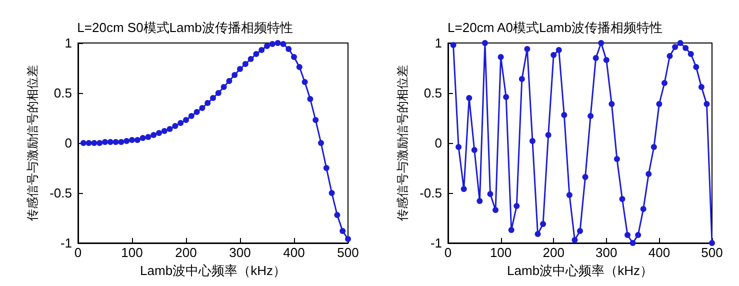 The width and height of the screenshot is (739, 286). I want to click on y-tick-label: -0.5, so click(431, 193).